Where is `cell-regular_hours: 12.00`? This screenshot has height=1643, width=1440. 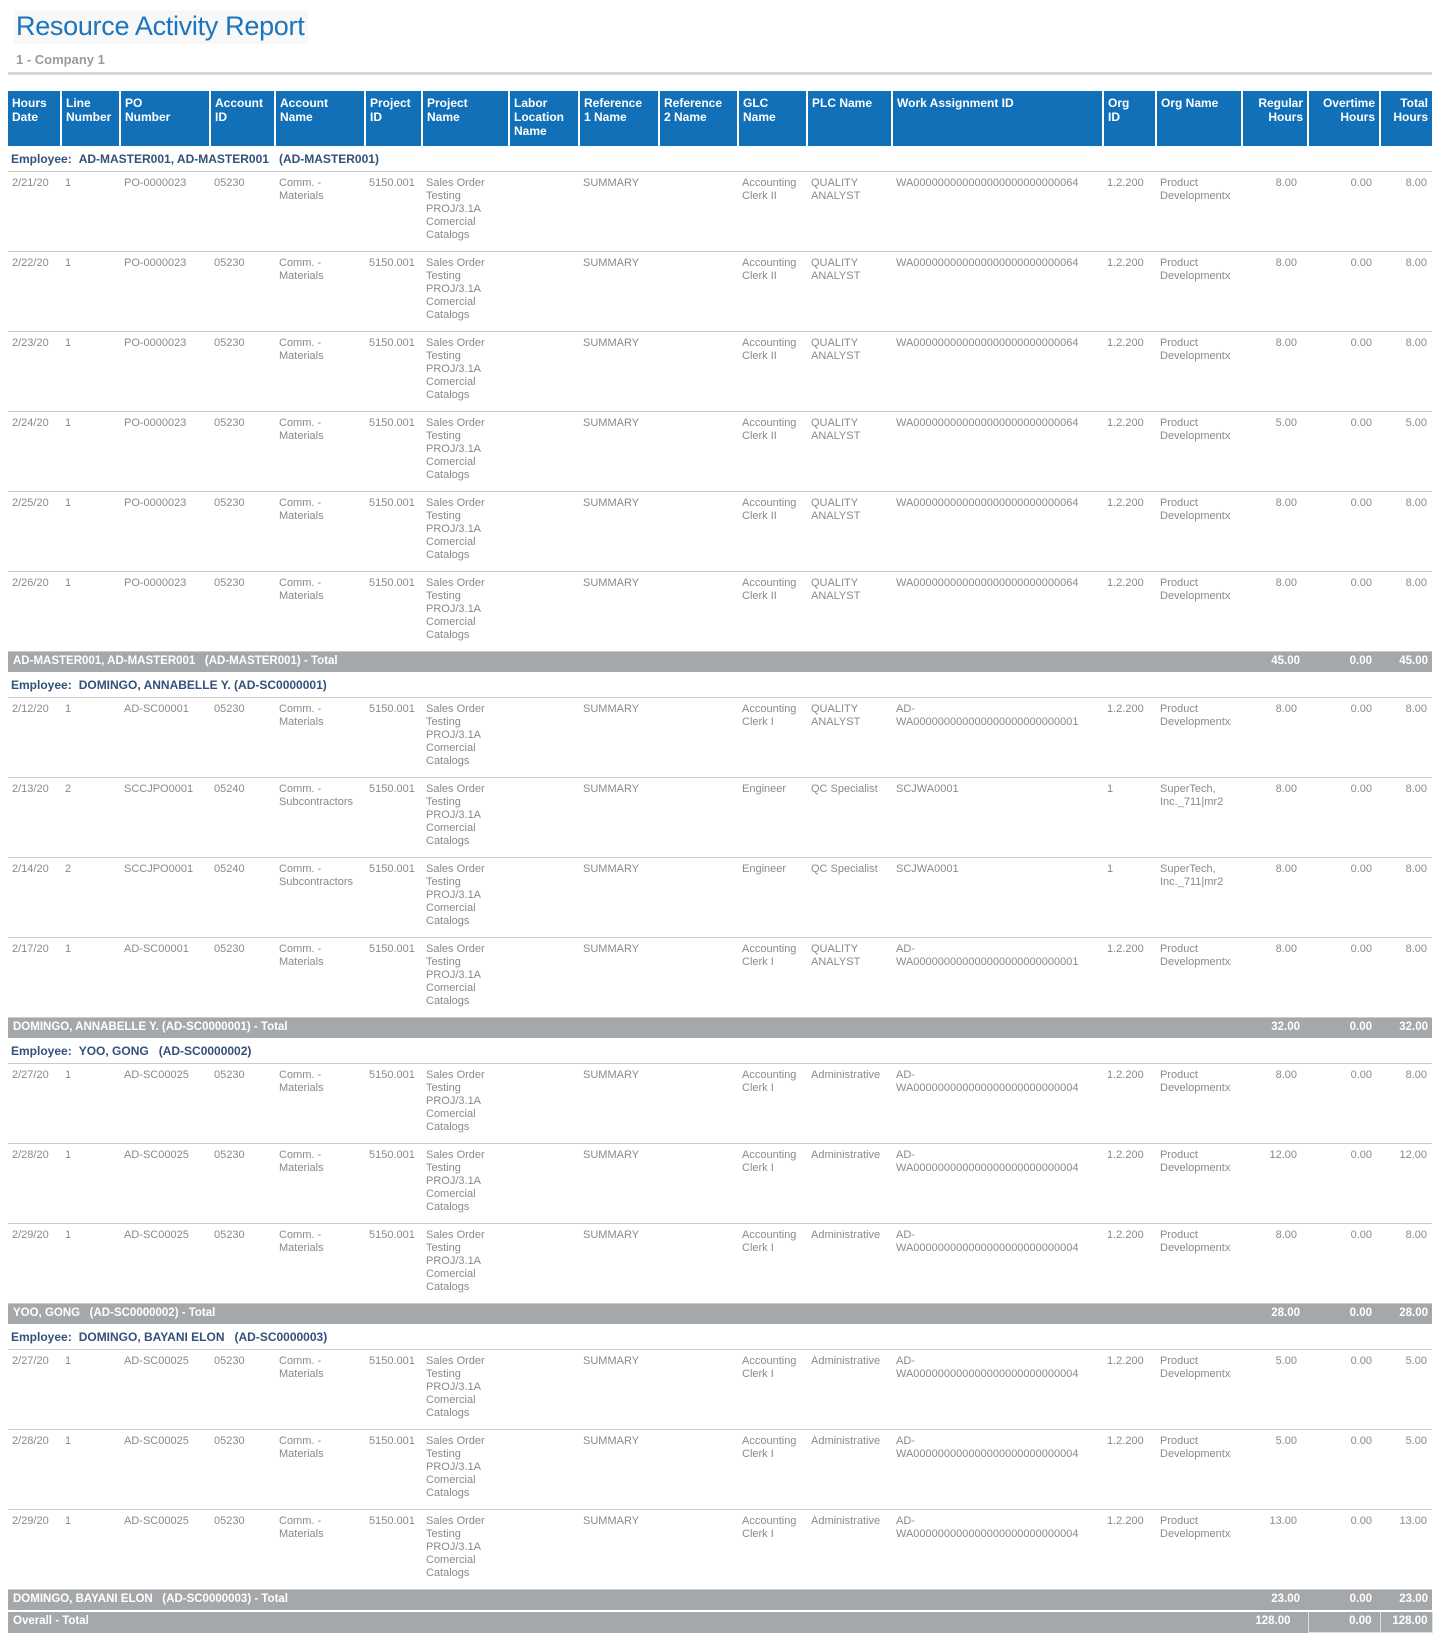
cell-regular_hours: 12.00 is located at coordinates (1275, 1183).